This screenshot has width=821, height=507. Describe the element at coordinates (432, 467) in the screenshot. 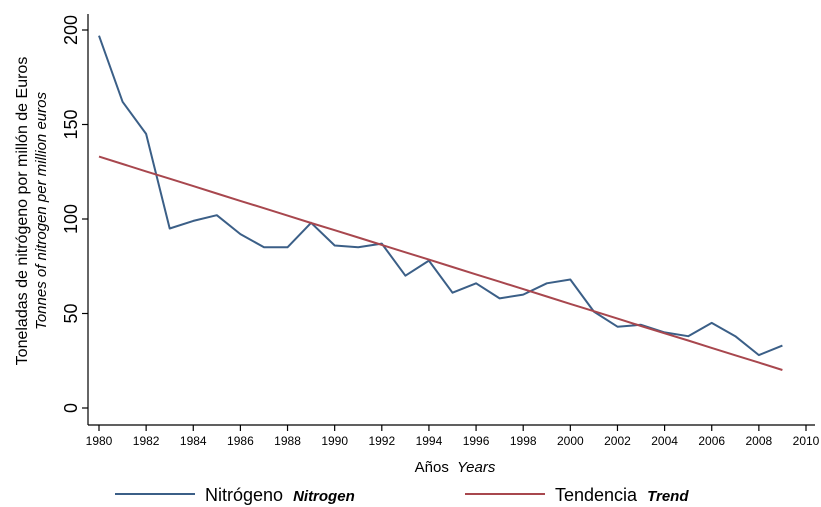

I see `x-axis-title-es: Años` at that location.